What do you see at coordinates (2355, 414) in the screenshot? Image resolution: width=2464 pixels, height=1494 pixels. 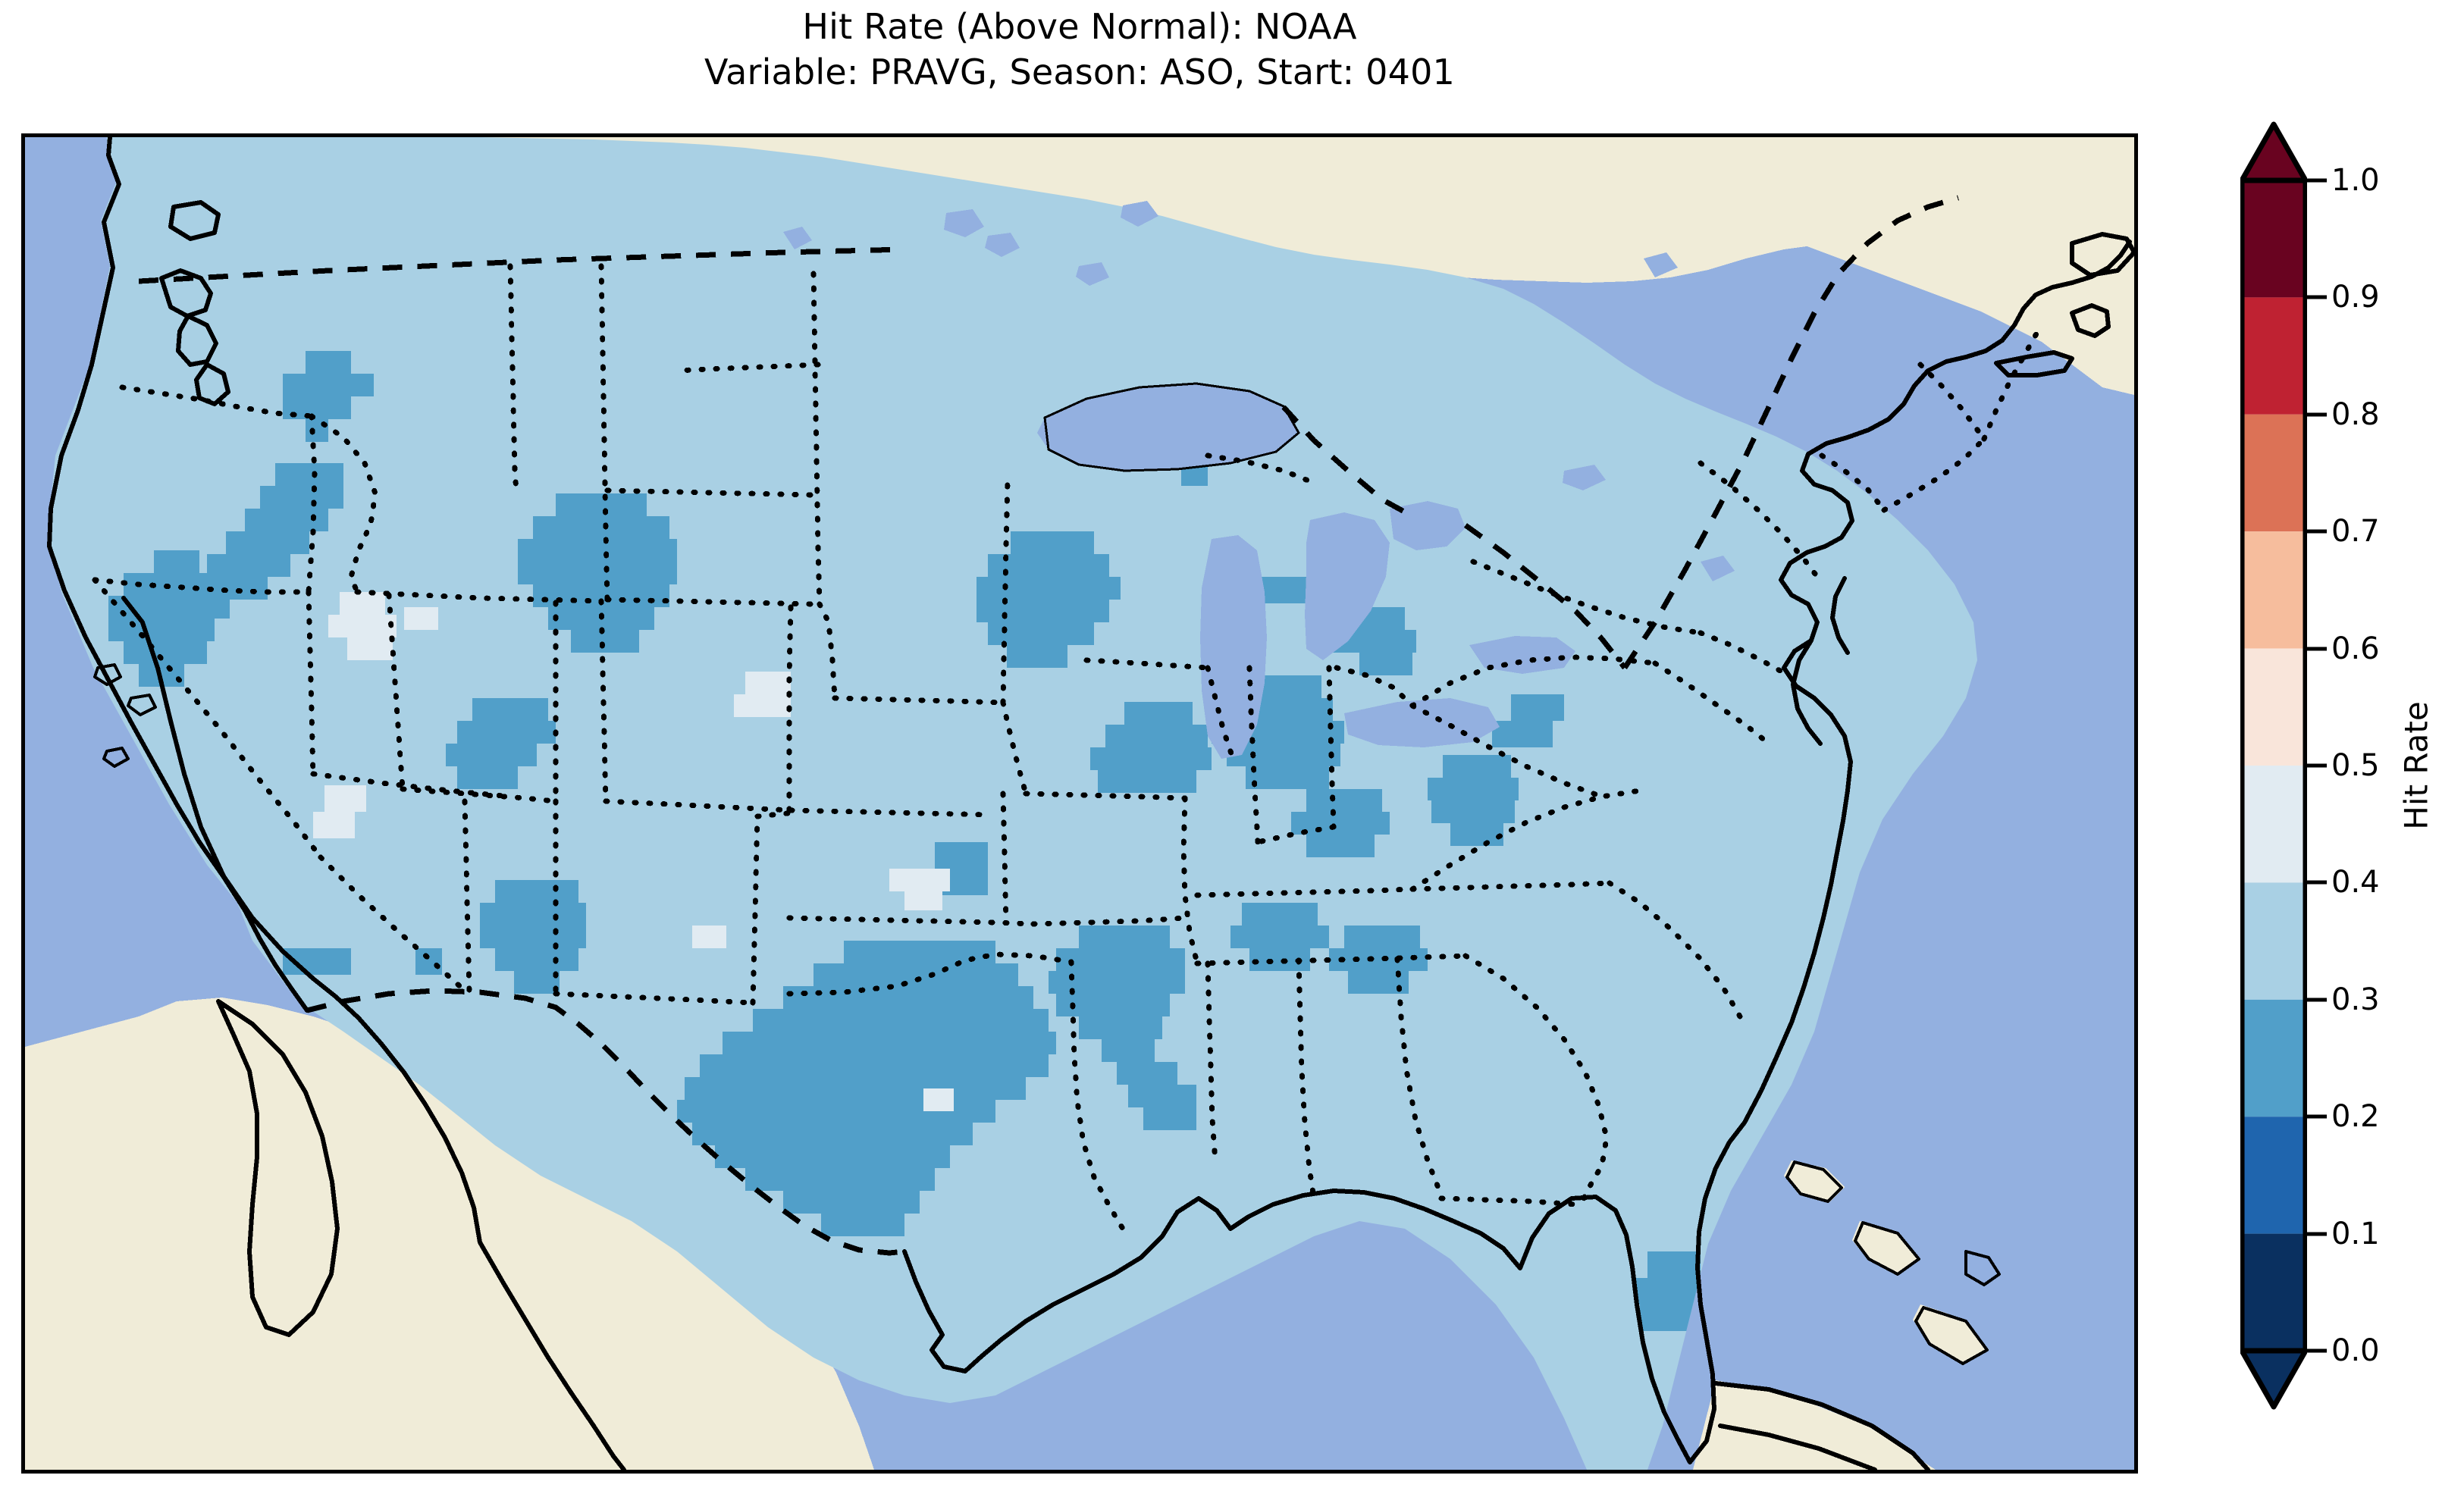 I see `colorbar-tick-label: 0.8` at bounding box center [2355, 414].